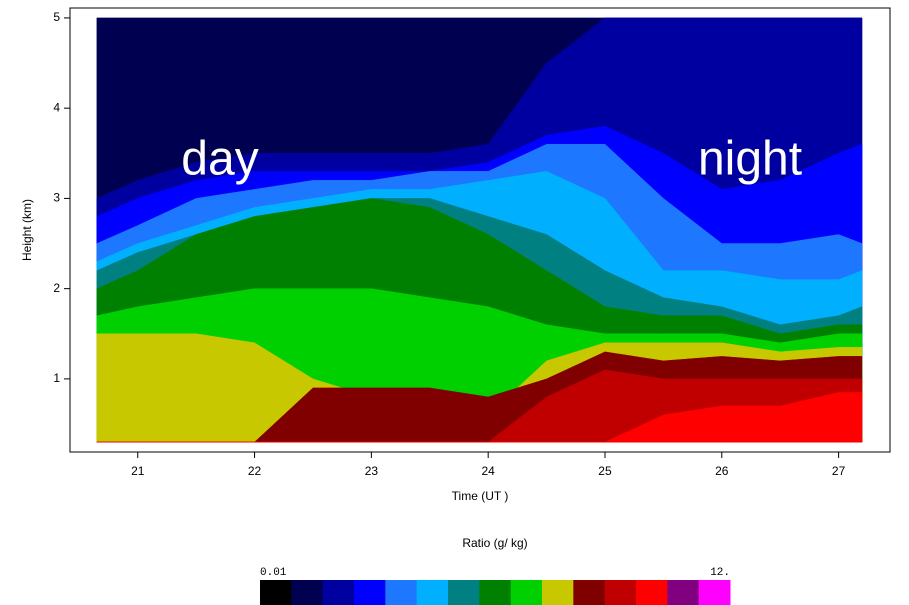 This screenshot has width=909, height=605. Describe the element at coordinates (480, 496) in the screenshot. I see `x-axis-label: Time (UT )` at that location.